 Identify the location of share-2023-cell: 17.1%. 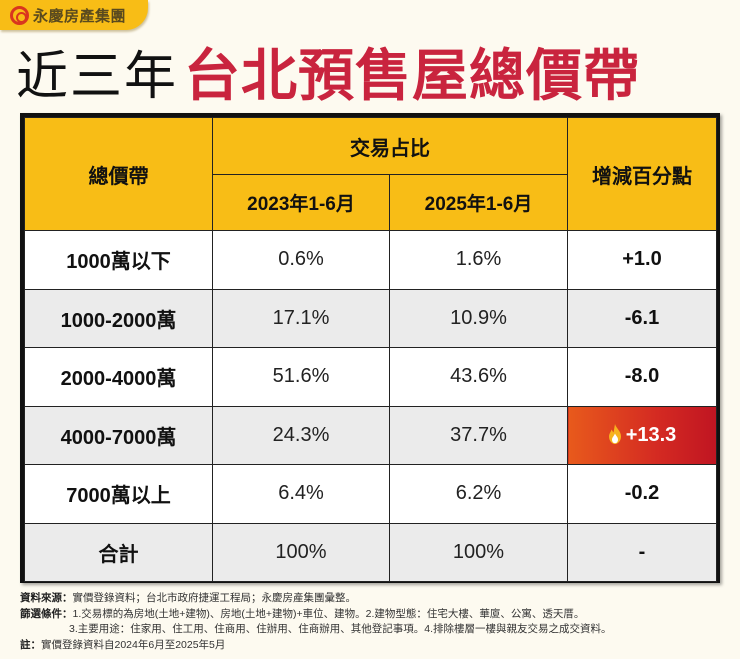
(301, 318).